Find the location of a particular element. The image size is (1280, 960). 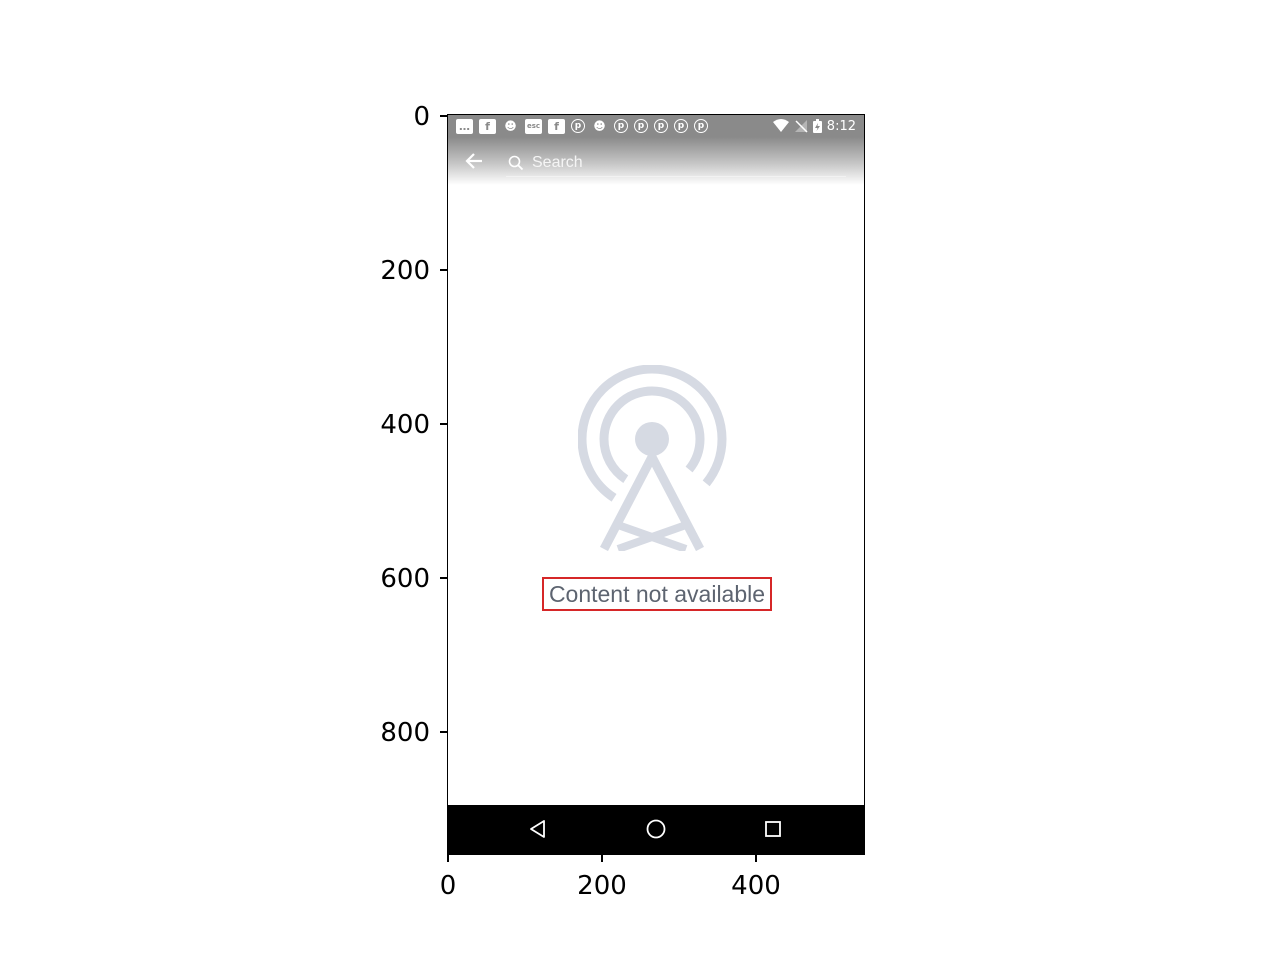

navigation-bar is located at coordinates (656, 829).